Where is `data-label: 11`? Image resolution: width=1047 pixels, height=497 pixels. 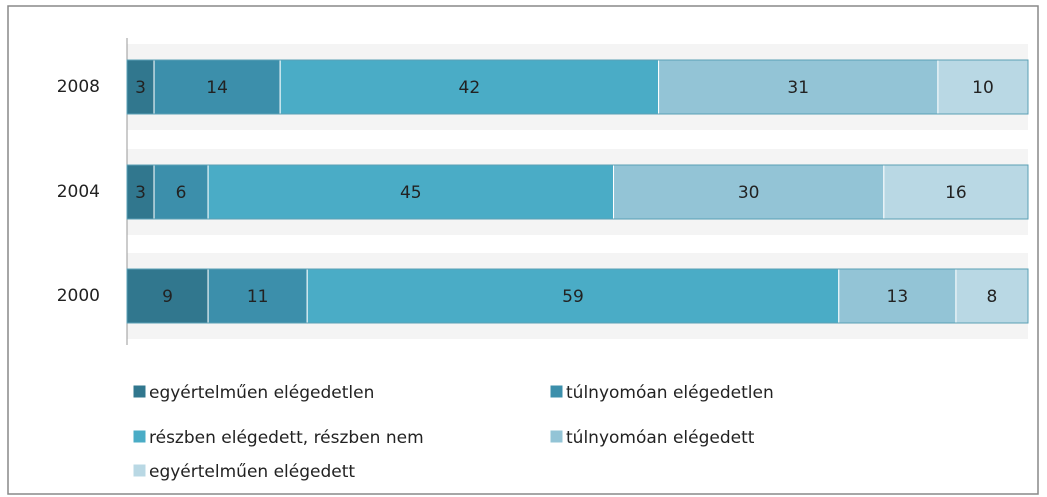
data-label: 11 is located at coordinates (258, 297).